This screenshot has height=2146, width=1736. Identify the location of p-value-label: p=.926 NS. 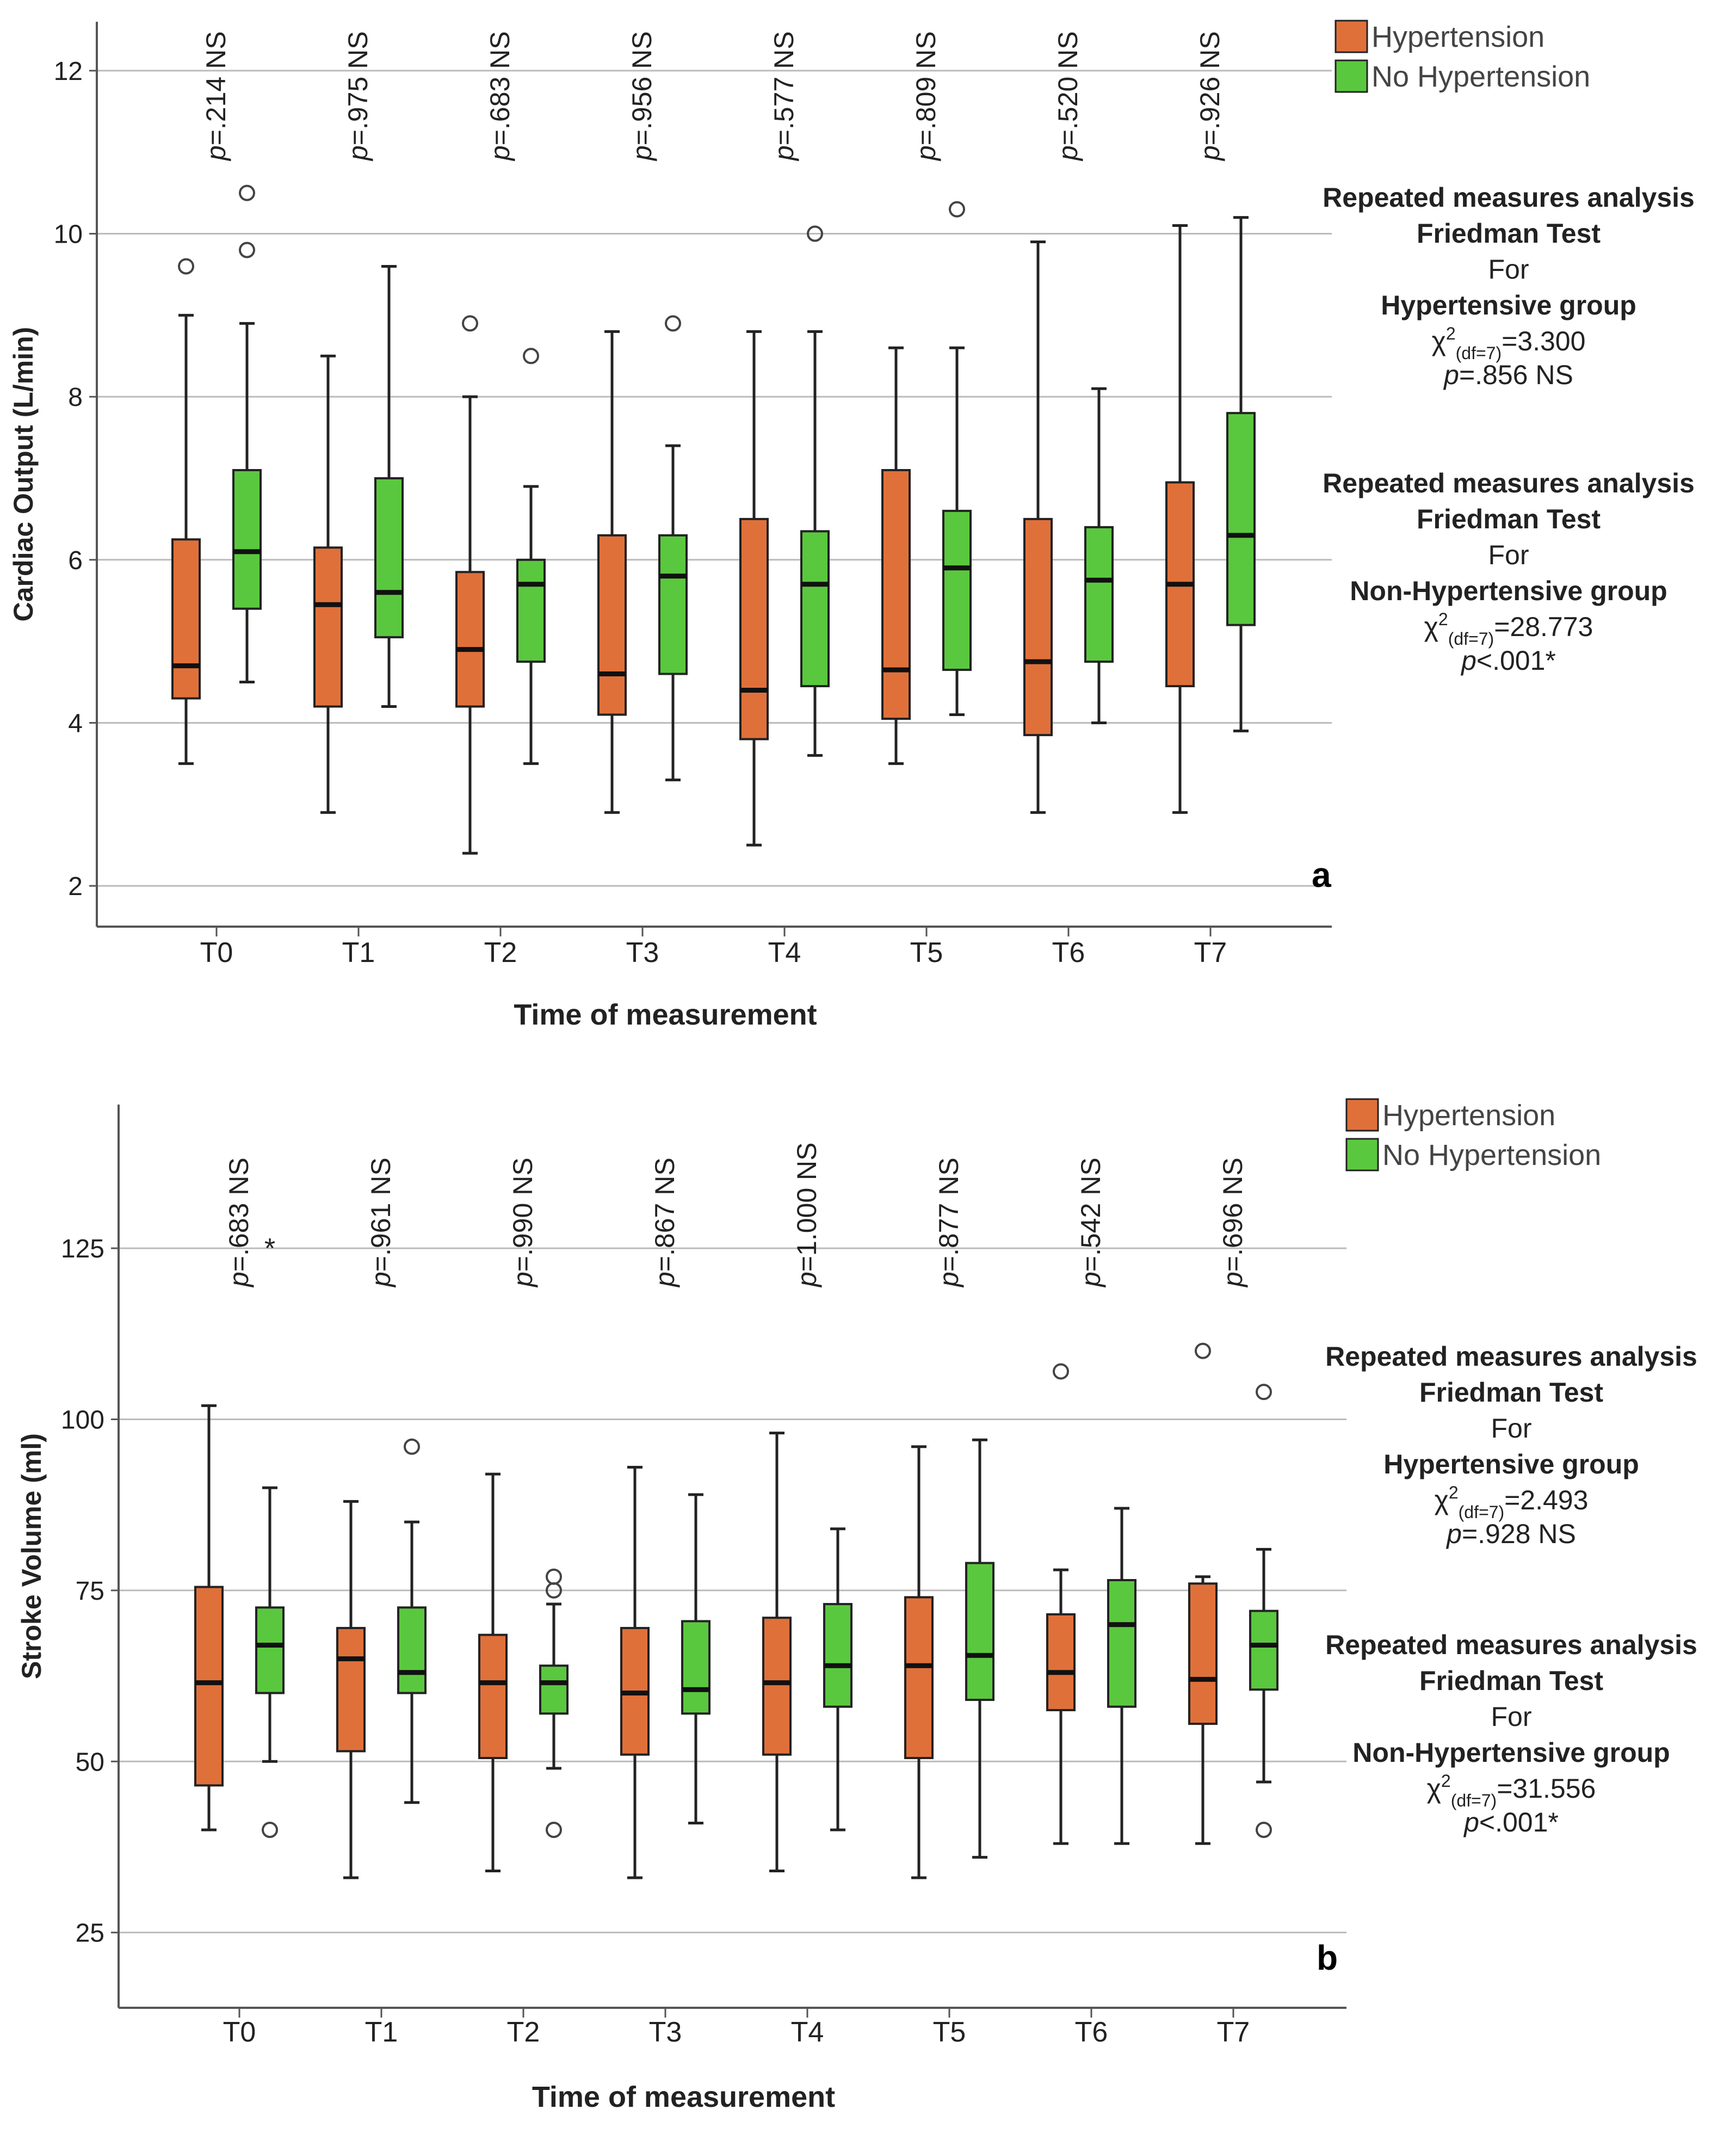
(1210, 96).